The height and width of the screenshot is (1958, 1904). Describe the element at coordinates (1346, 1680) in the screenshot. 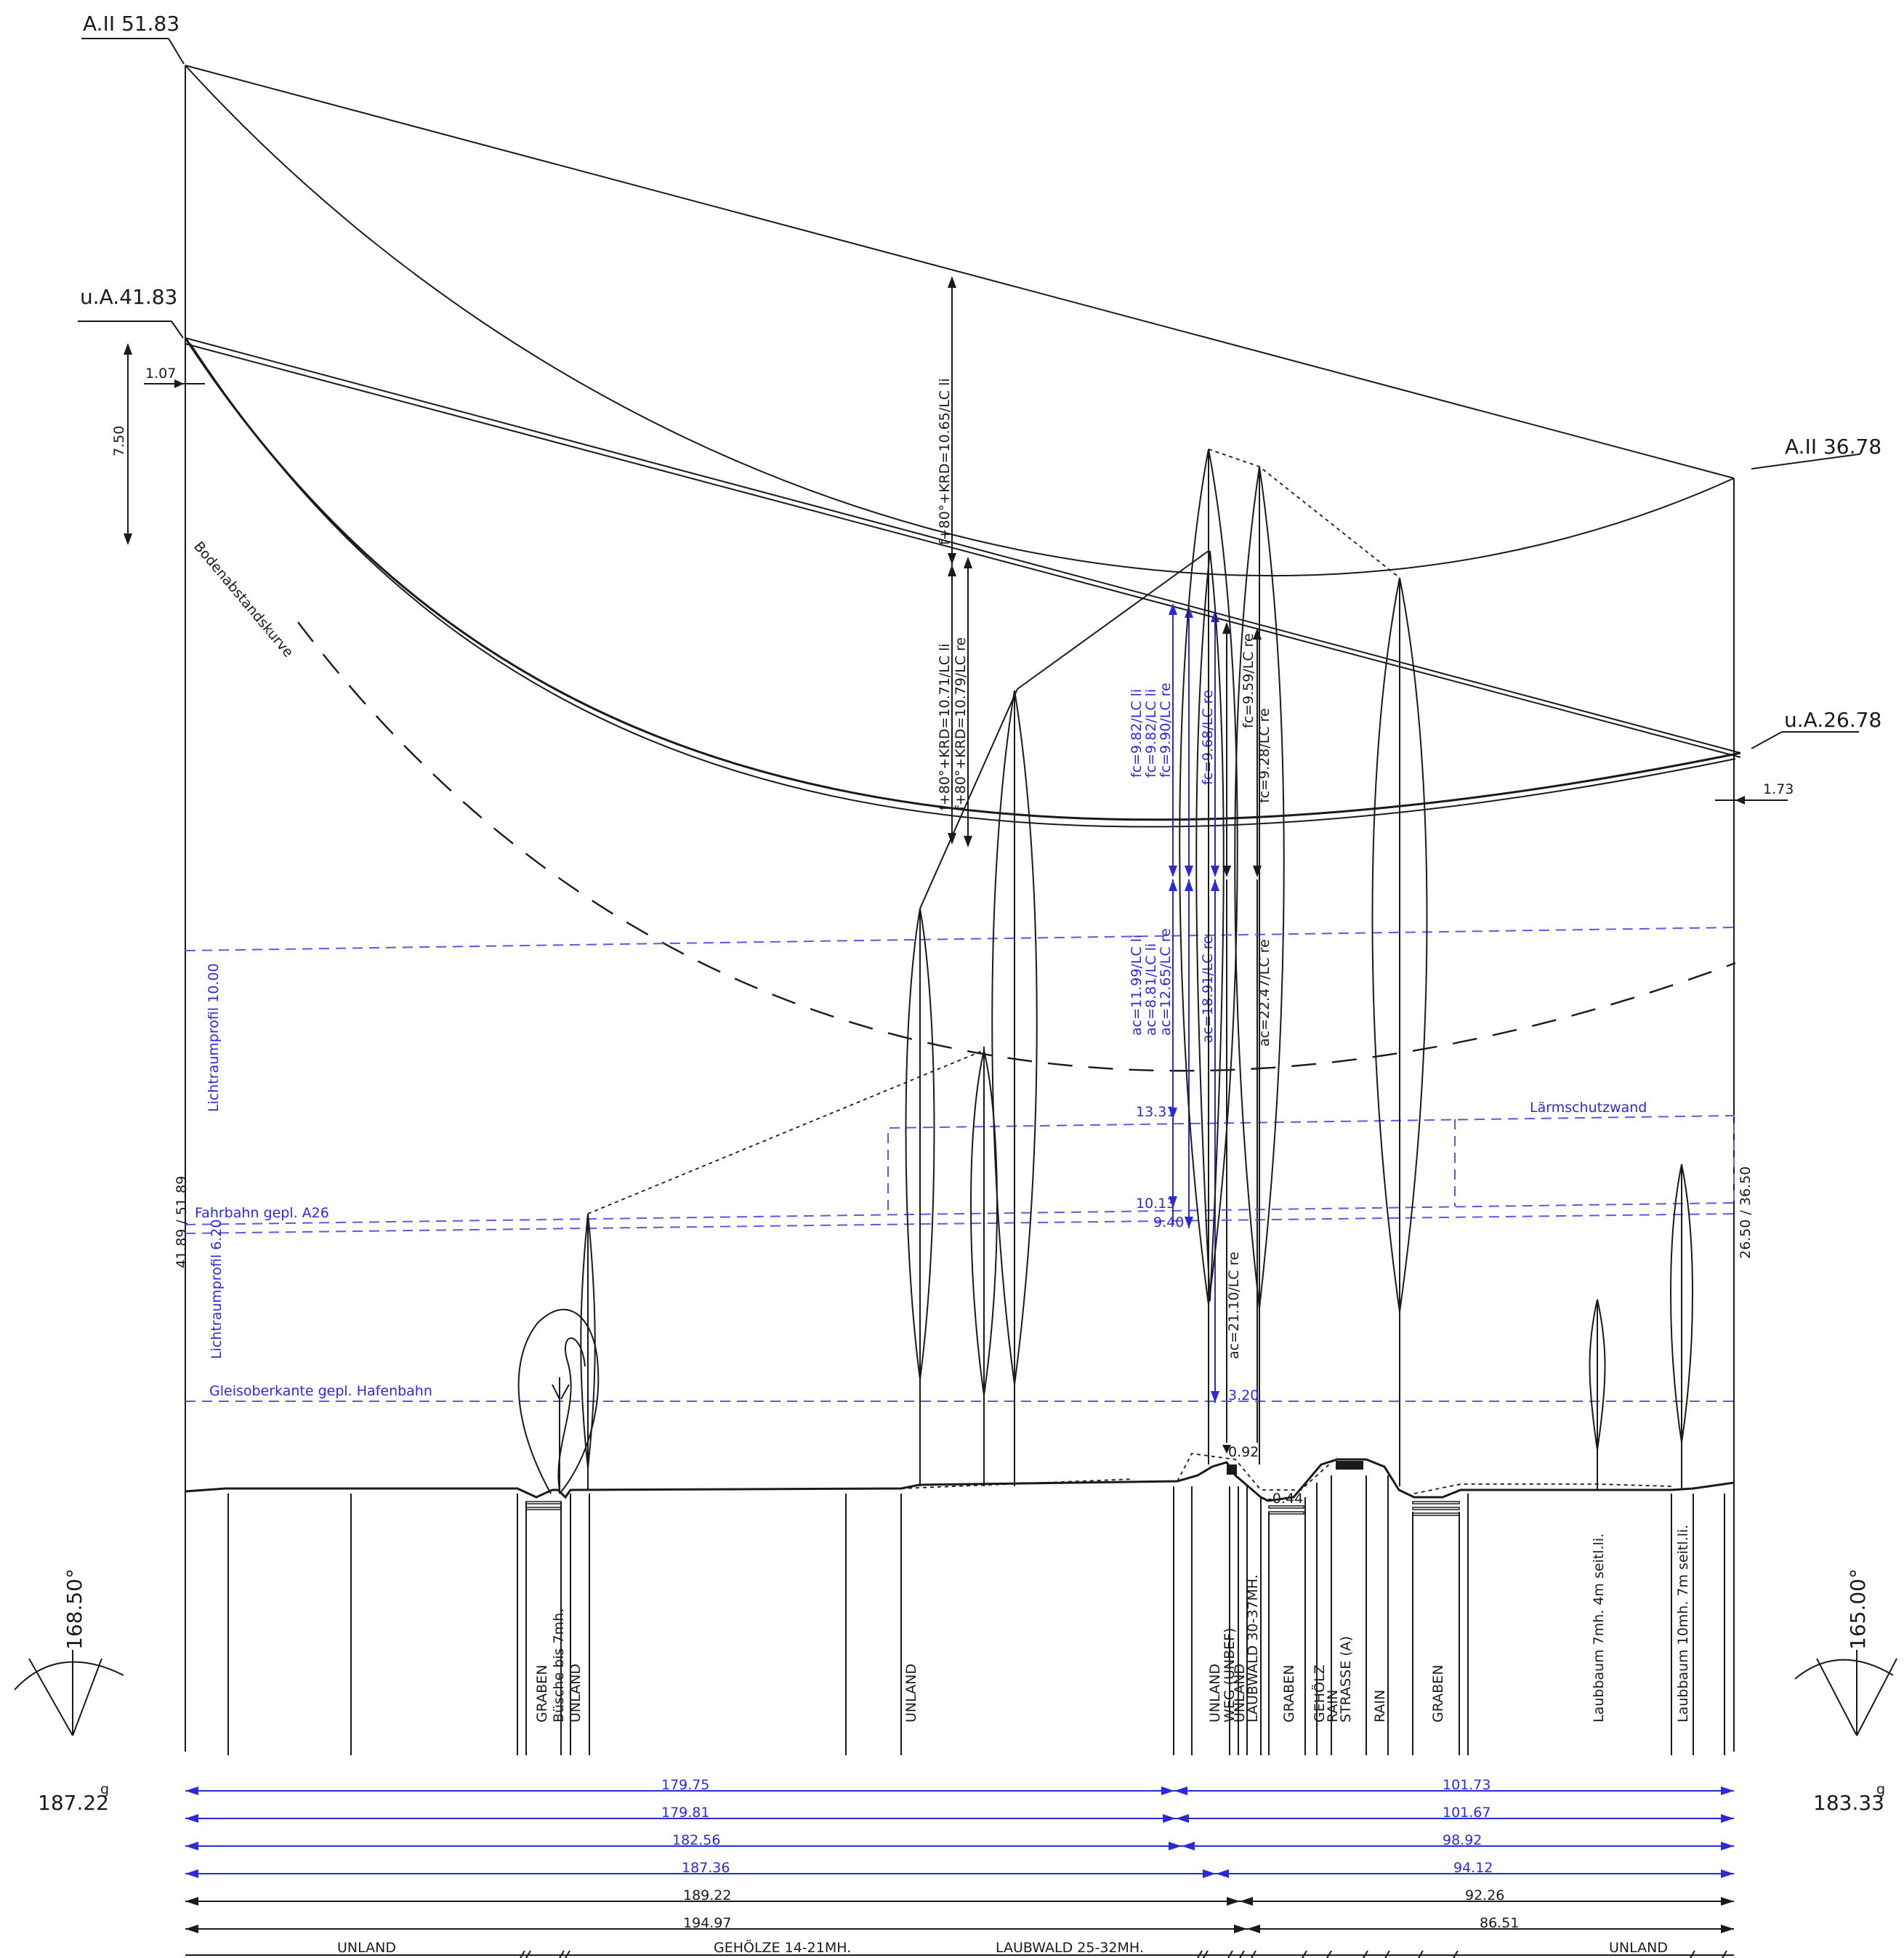

I see `ground-label-strasse: STRASSE (A)` at that location.